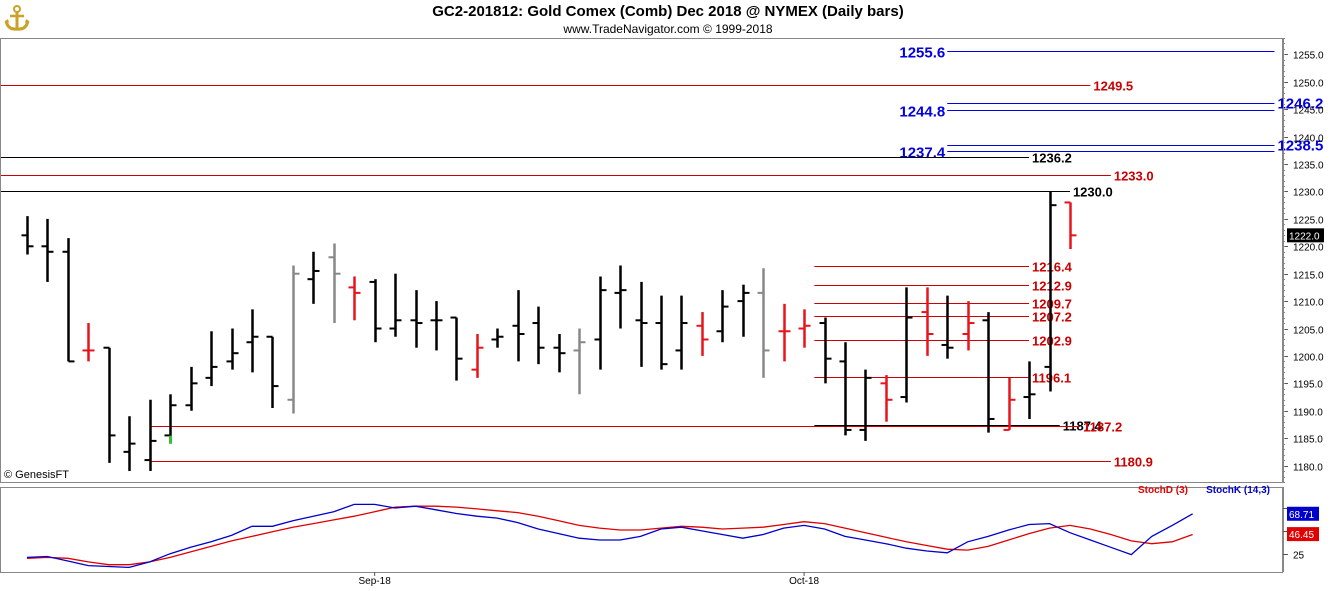 The image size is (1336, 591). What do you see at coordinates (1308, 331) in the screenshot?
I see `price-tick-label: 1205.0` at bounding box center [1308, 331].